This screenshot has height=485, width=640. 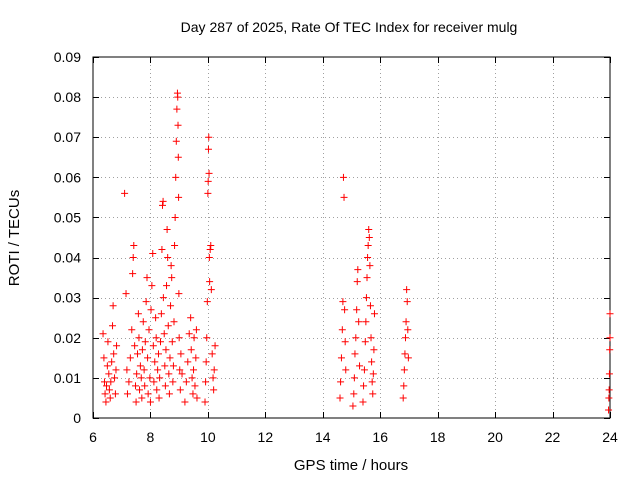 I want to click on x-tick-label: 18, so click(x=438, y=437).